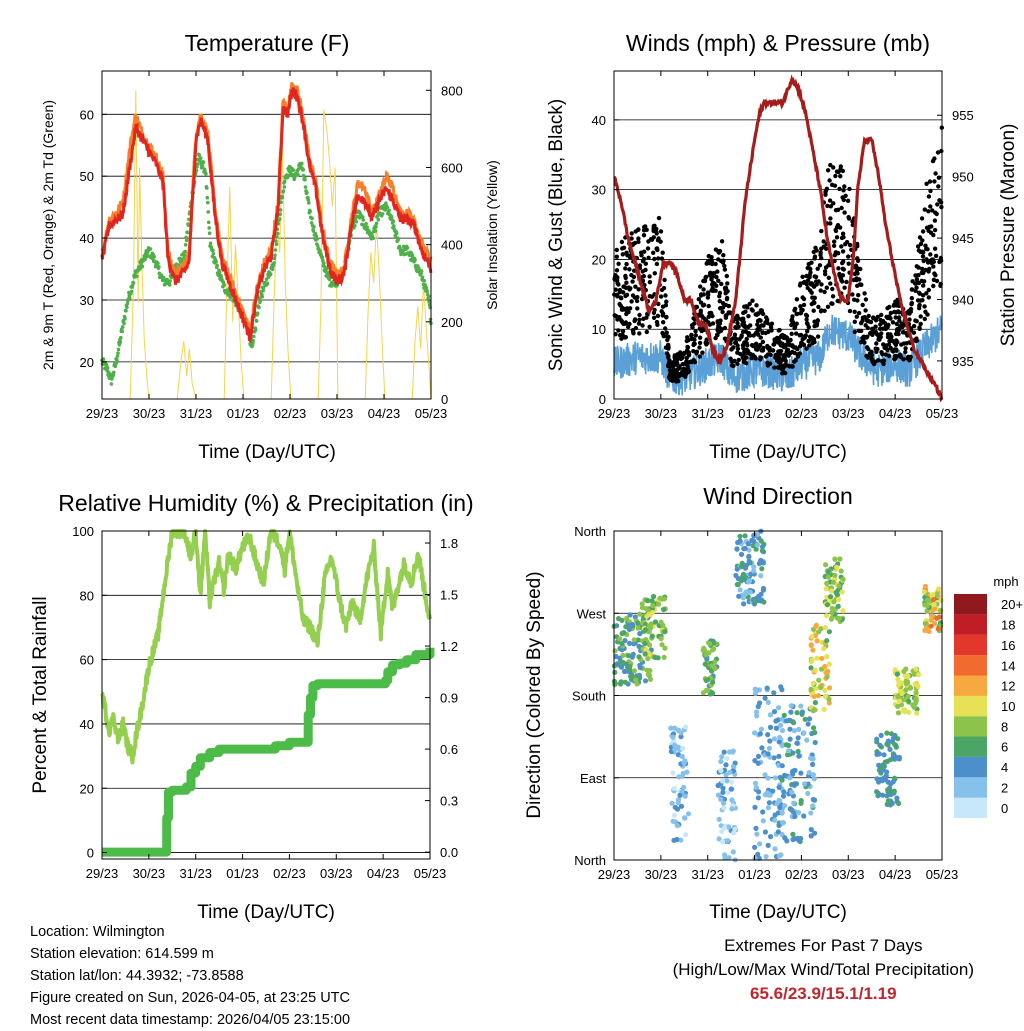 This screenshot has height=1031, width=1024. What do you see at coordinates (590, 531) in the screenshot?
I see `y-tick-label: North` at bounding box center [590, 531].